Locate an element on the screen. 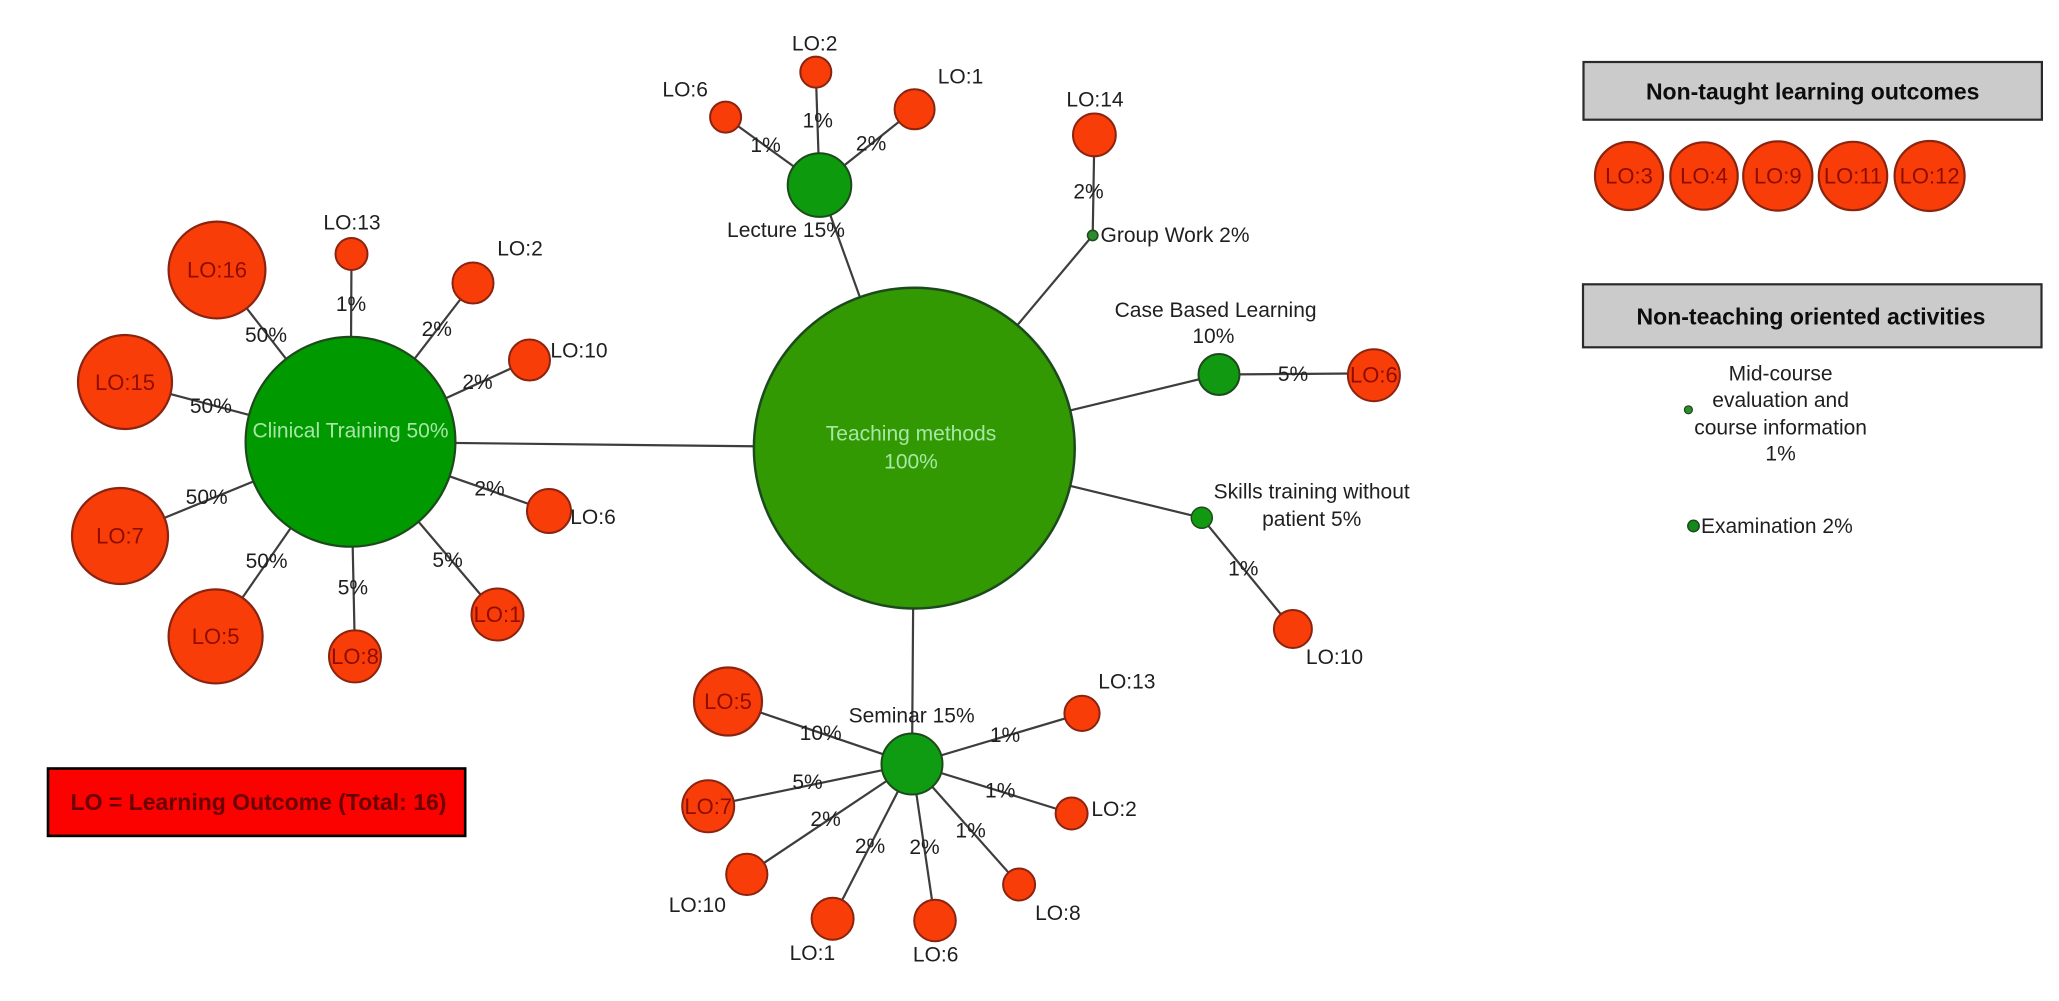 This screenshot has height=1001, width=2059. svg-text:Non-teaching oriented activiti: Non-teaching oriented activities is located at coordinates (1811, 317).